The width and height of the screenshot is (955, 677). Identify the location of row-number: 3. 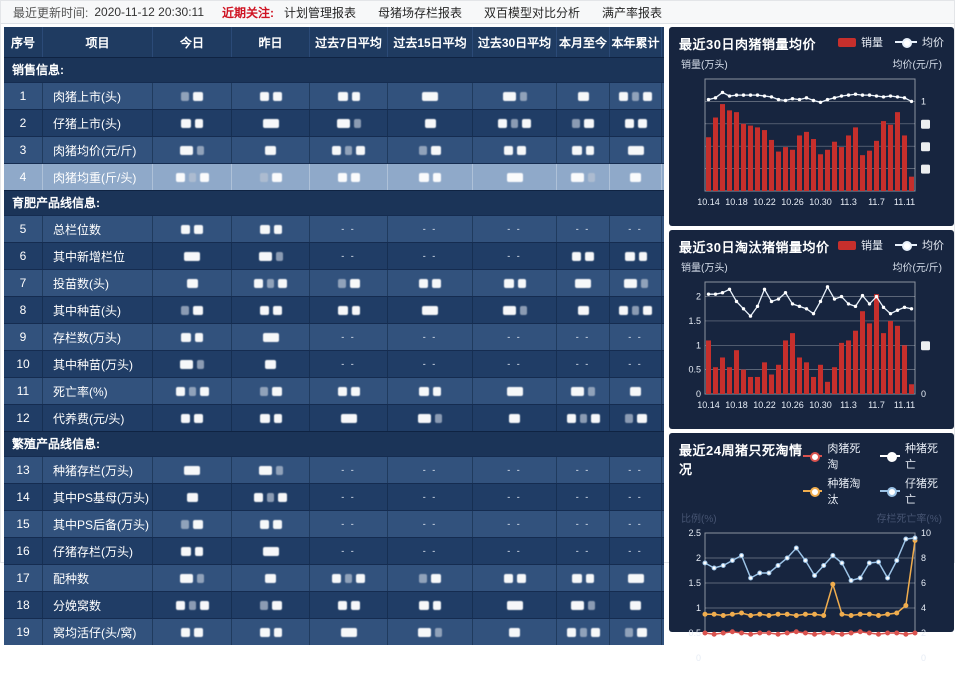
(23, 150).